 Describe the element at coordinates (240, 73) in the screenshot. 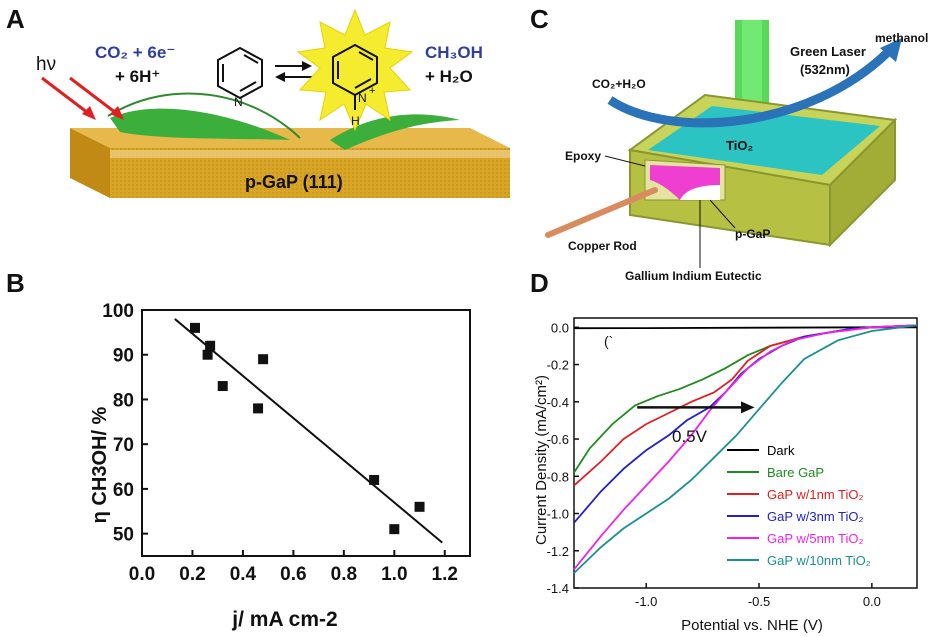

I see `pyridine-molecule` at that location.